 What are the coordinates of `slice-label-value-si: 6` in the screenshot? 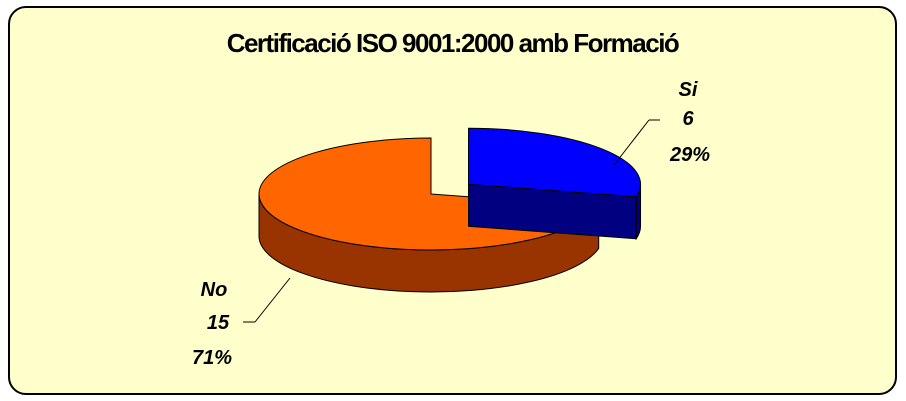 It's located at (688, 119).